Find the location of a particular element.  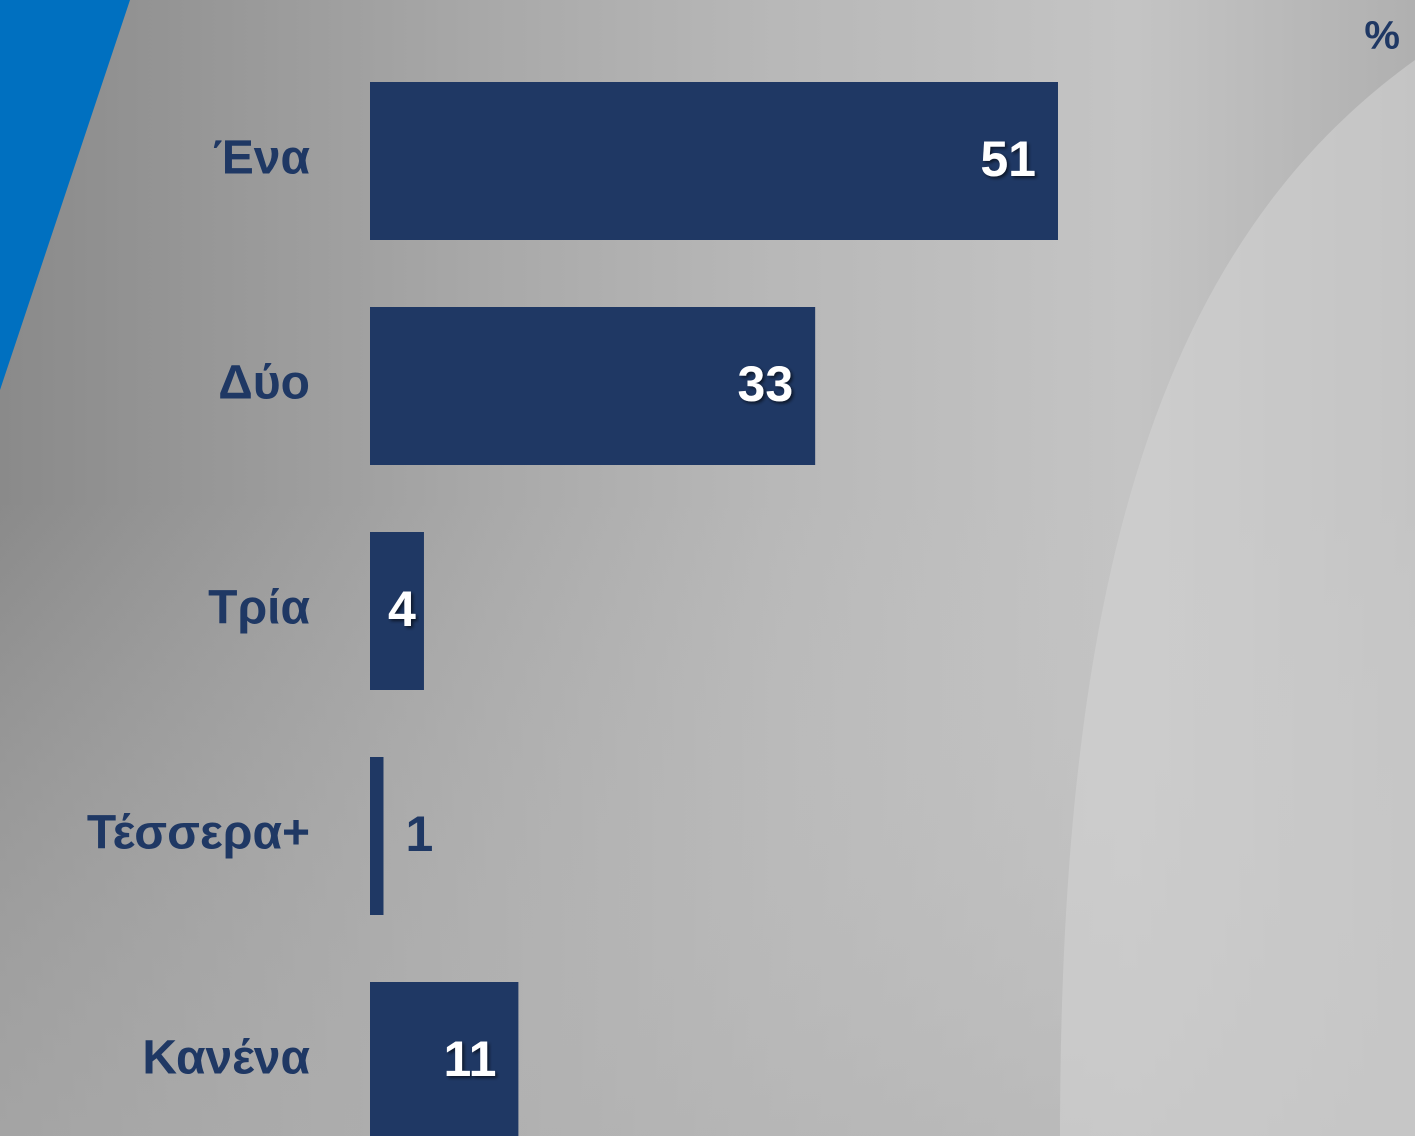

category-label: Κανένα is located at coordinates (226, 1058).